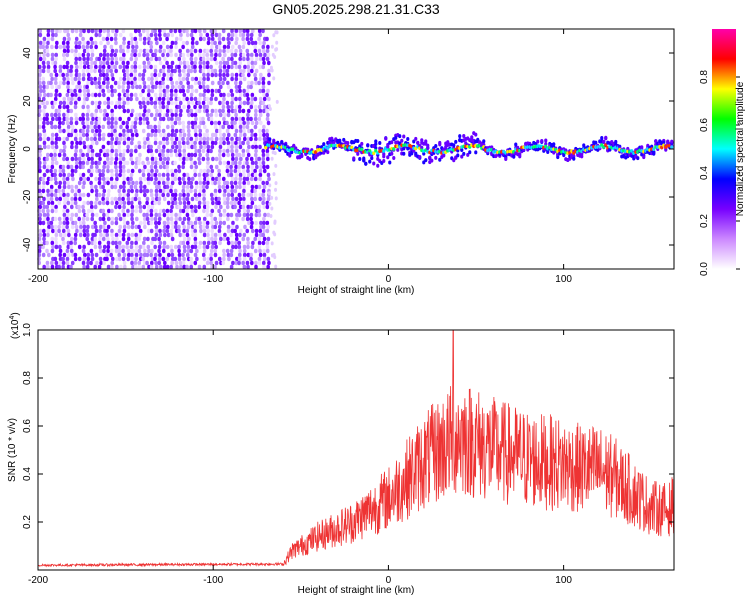 The height and width of the screenshot is (605, 750). I want to click on colorbar-ticks: 0.00.20.40.60.8, so click(719, 173).